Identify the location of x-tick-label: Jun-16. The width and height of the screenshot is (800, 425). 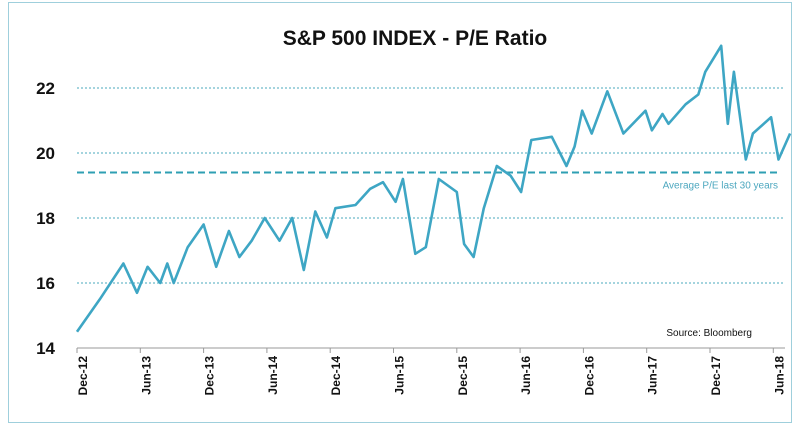
(526, 375).